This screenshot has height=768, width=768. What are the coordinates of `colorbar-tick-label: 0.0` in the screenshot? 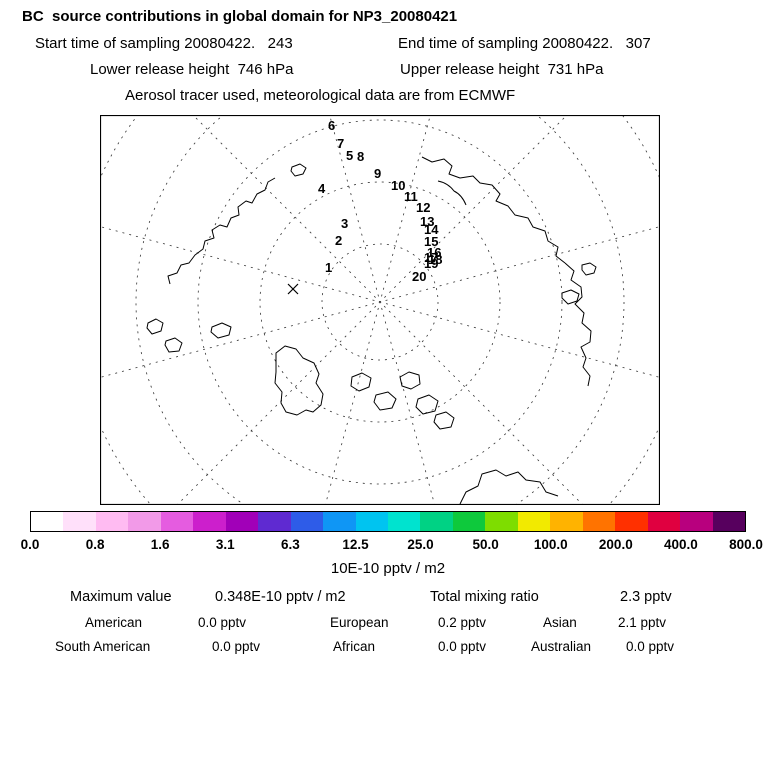 It's located at (30, 544).